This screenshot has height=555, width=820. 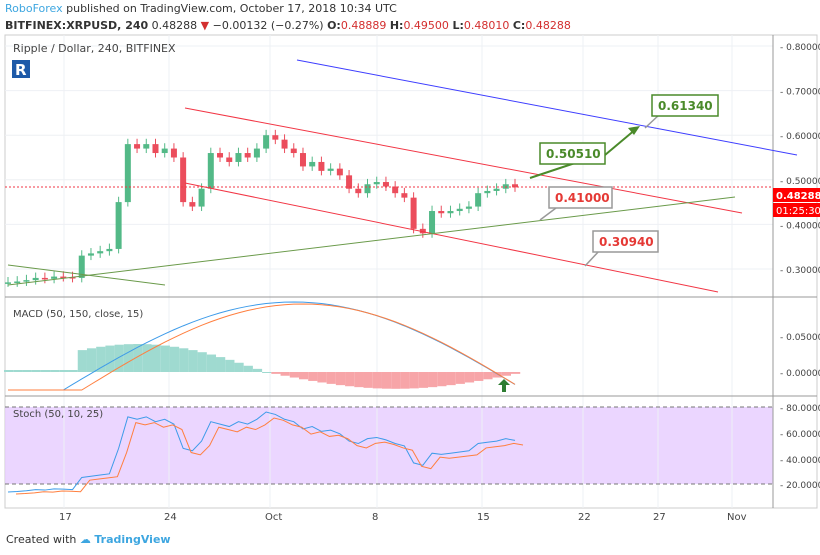 What do you see at coordinates (132, 539) in the screenshot?
I see `tradingview-link: TradingView` at bounding box center [132, 539].